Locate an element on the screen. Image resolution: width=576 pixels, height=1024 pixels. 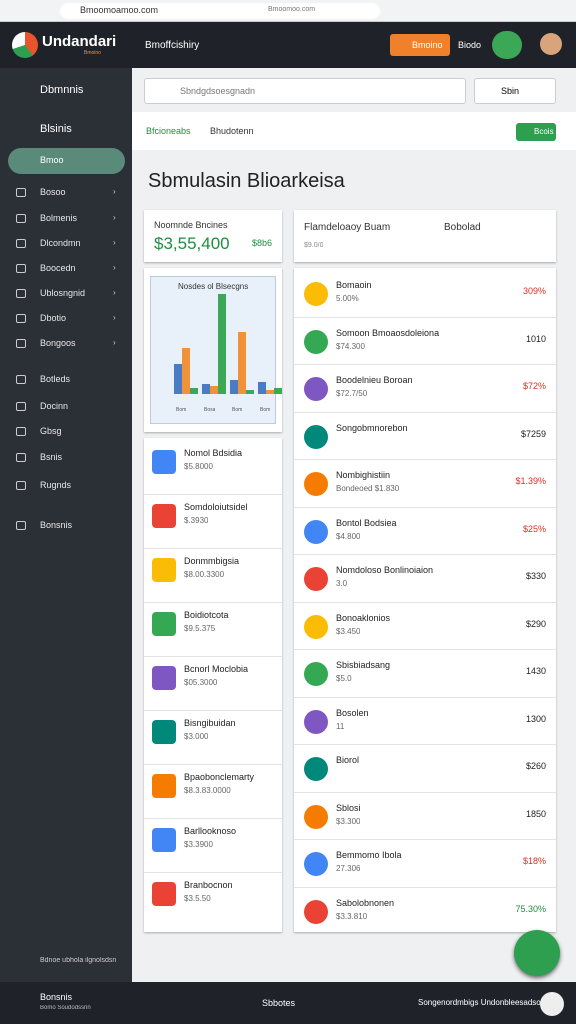
item-sub: $3.3.810 is located at coordinates (352, 916).